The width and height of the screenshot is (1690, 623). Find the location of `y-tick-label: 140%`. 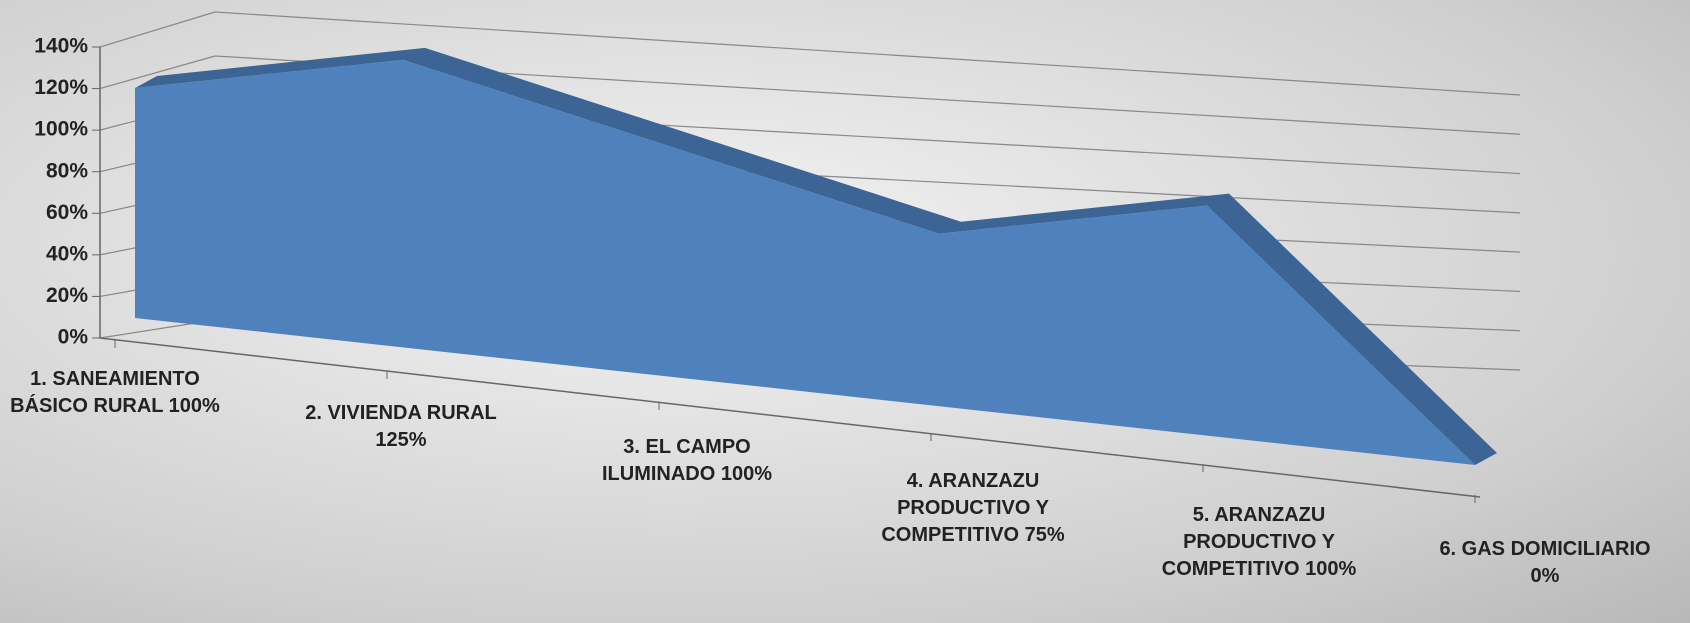

y-tick-label: 140% is located at coordinates (61, 46).